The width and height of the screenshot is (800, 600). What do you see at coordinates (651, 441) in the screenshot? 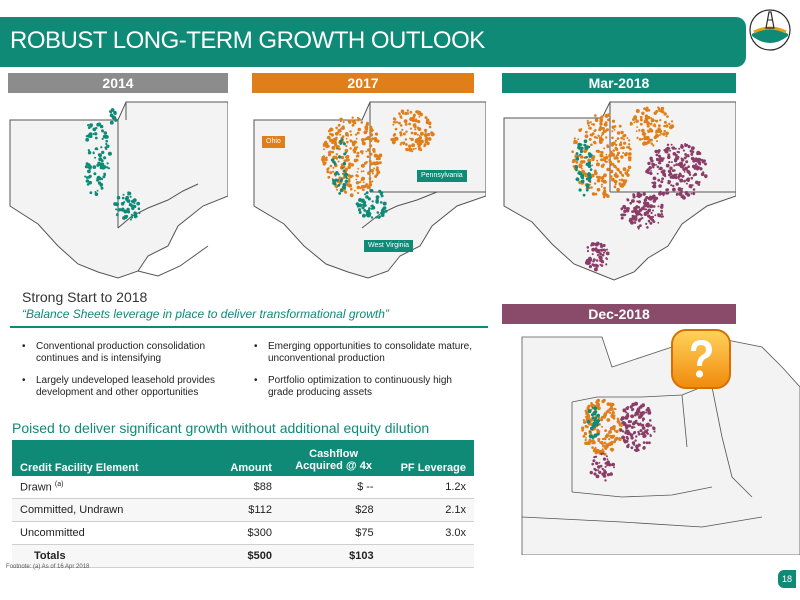
I see `map-dec-2018` at bounding box center [651, 441].